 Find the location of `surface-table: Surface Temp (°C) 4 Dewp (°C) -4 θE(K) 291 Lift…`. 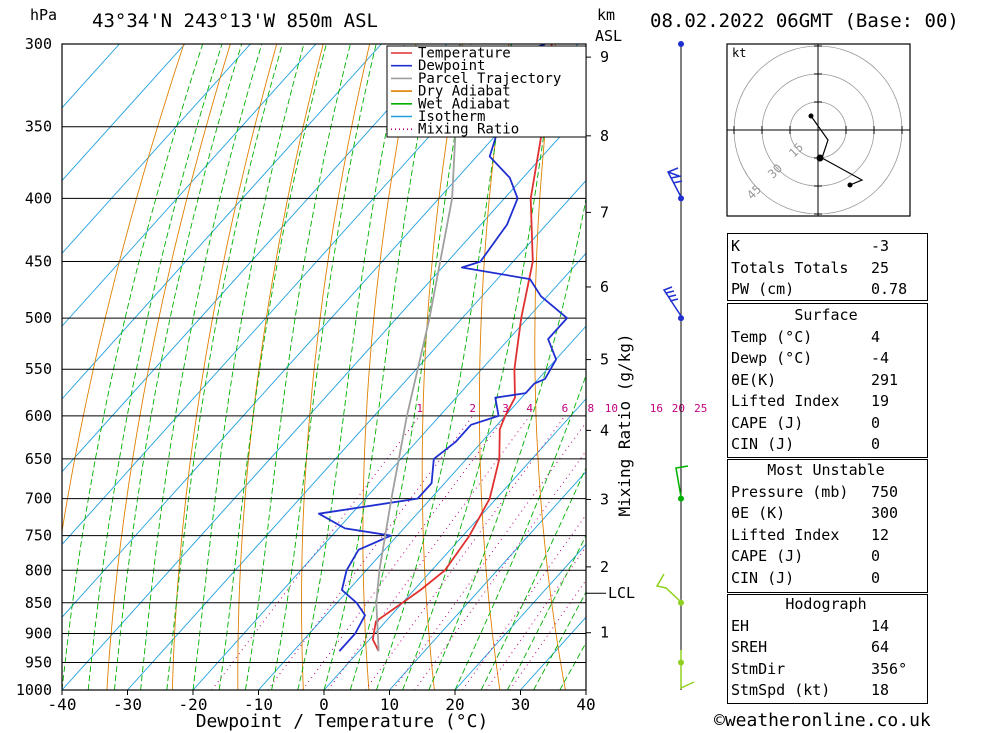

surface-table: Surface Temp (°C) 4 Dewp (°C) -4 θE(K) 291 Lift… is located at coordinates (826, 380).